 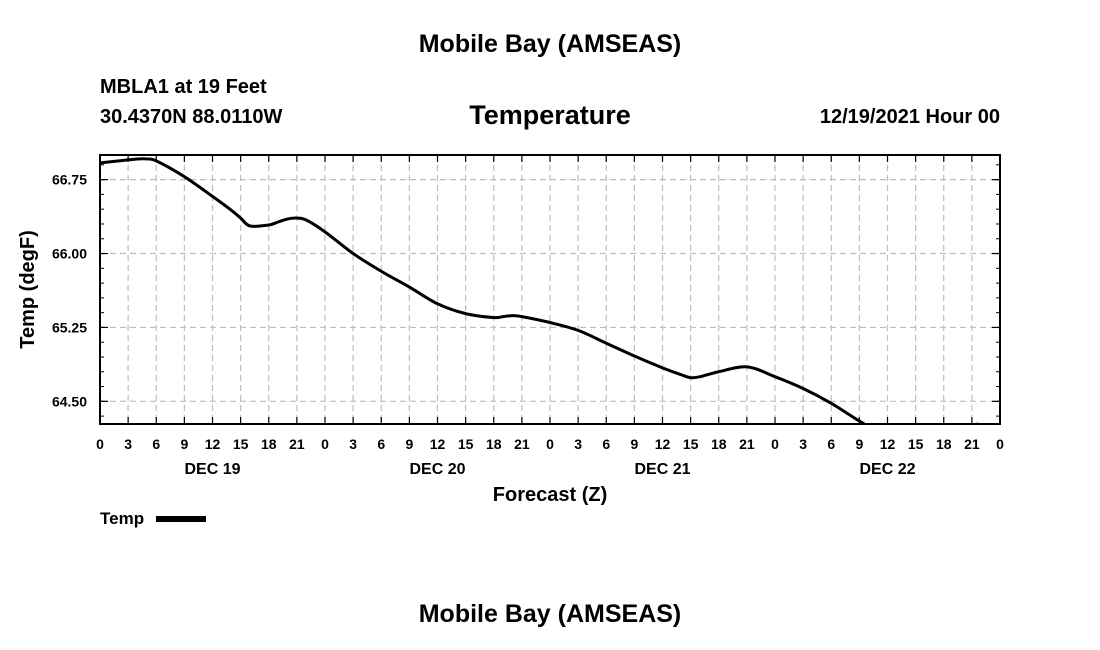 I want to click on legend-swatch, so click(x=181, y=519).